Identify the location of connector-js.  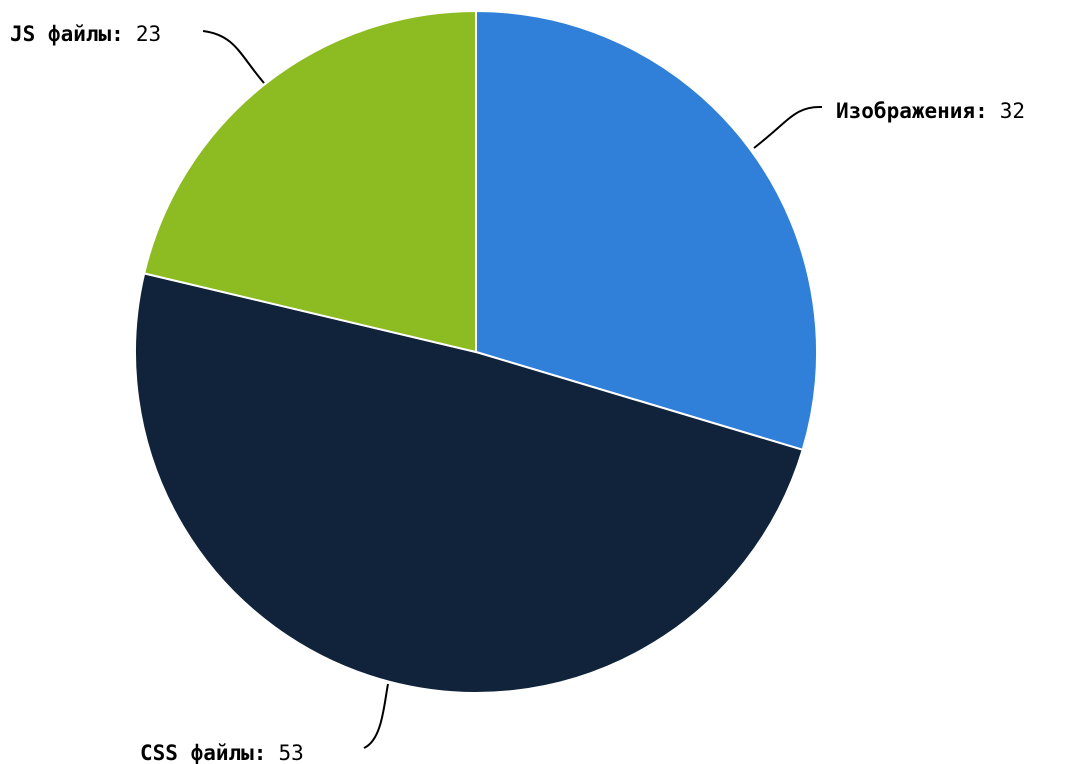
(233, 57).